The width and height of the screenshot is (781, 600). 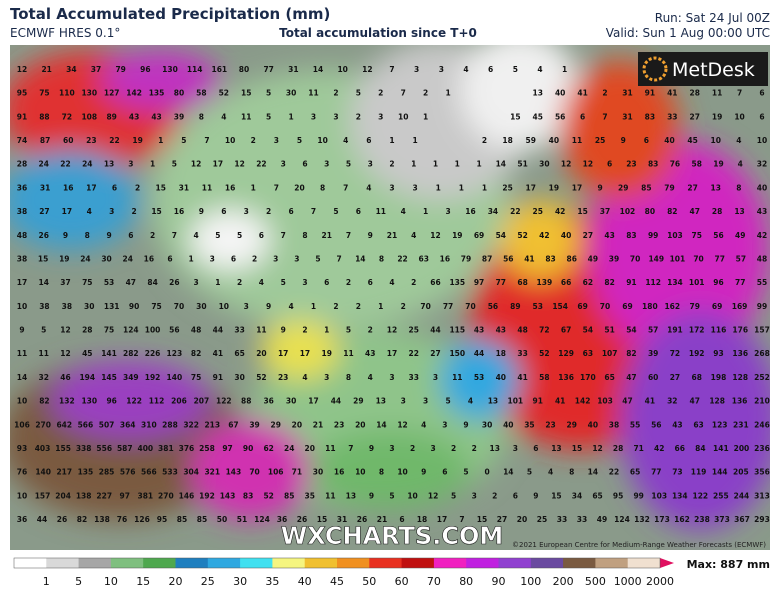 What do you see at coordinates (378, 33) in the screenshot?
I see `subtitle: Total accumulation since T+0` at bounding box center [378, 33].